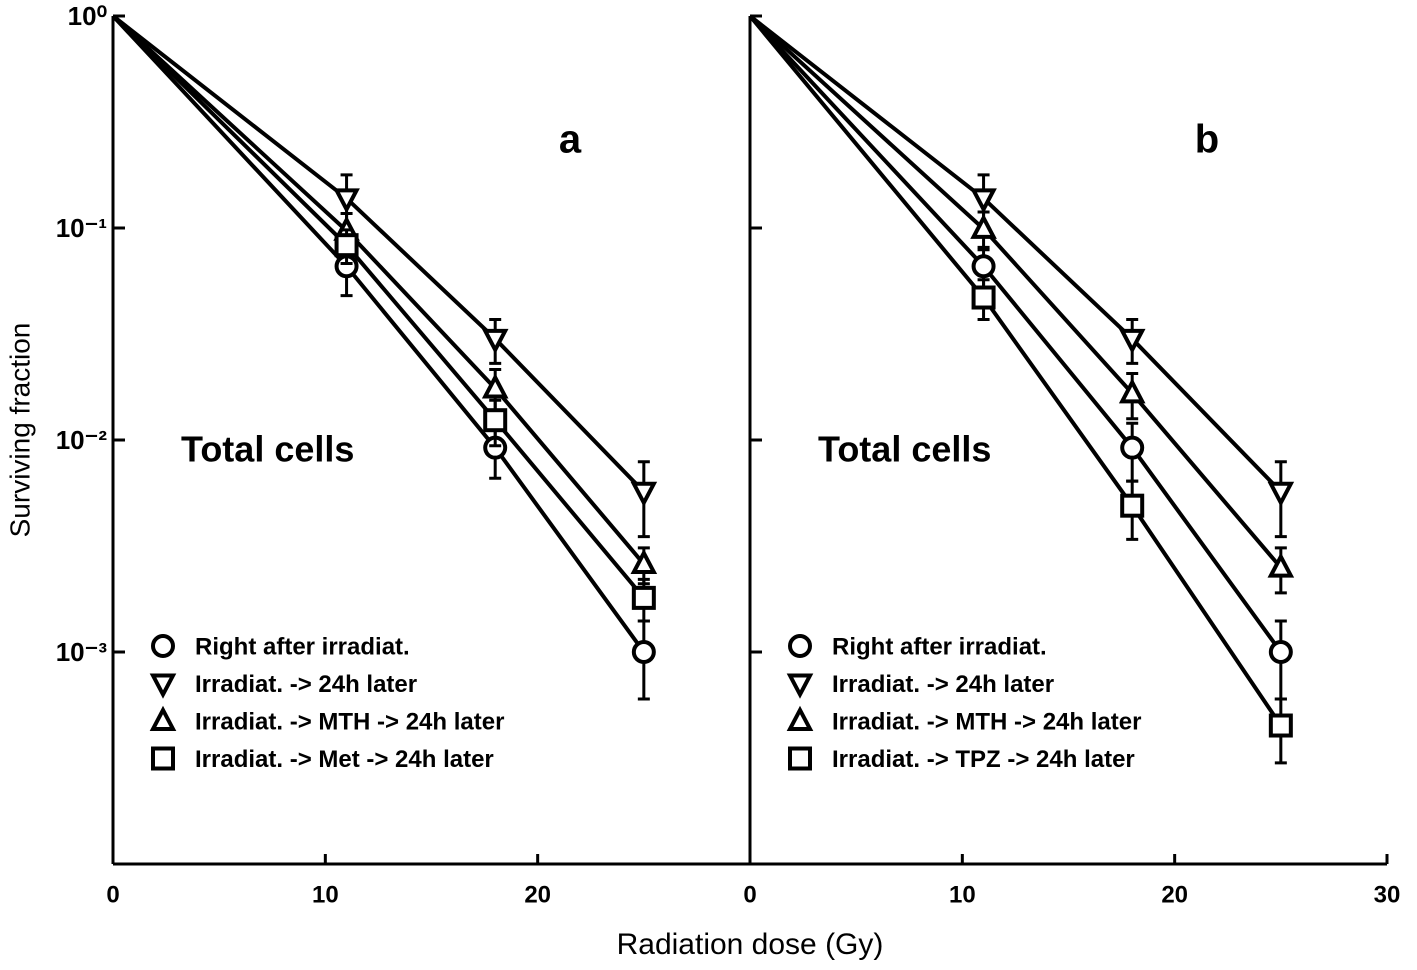 The height and width of the screenshot is (970, 1417). What do you see at coordinates (81, 228) in the screenshot?
I see `y-tick-label: 10⁻¹` at bounding box center [81, 228].